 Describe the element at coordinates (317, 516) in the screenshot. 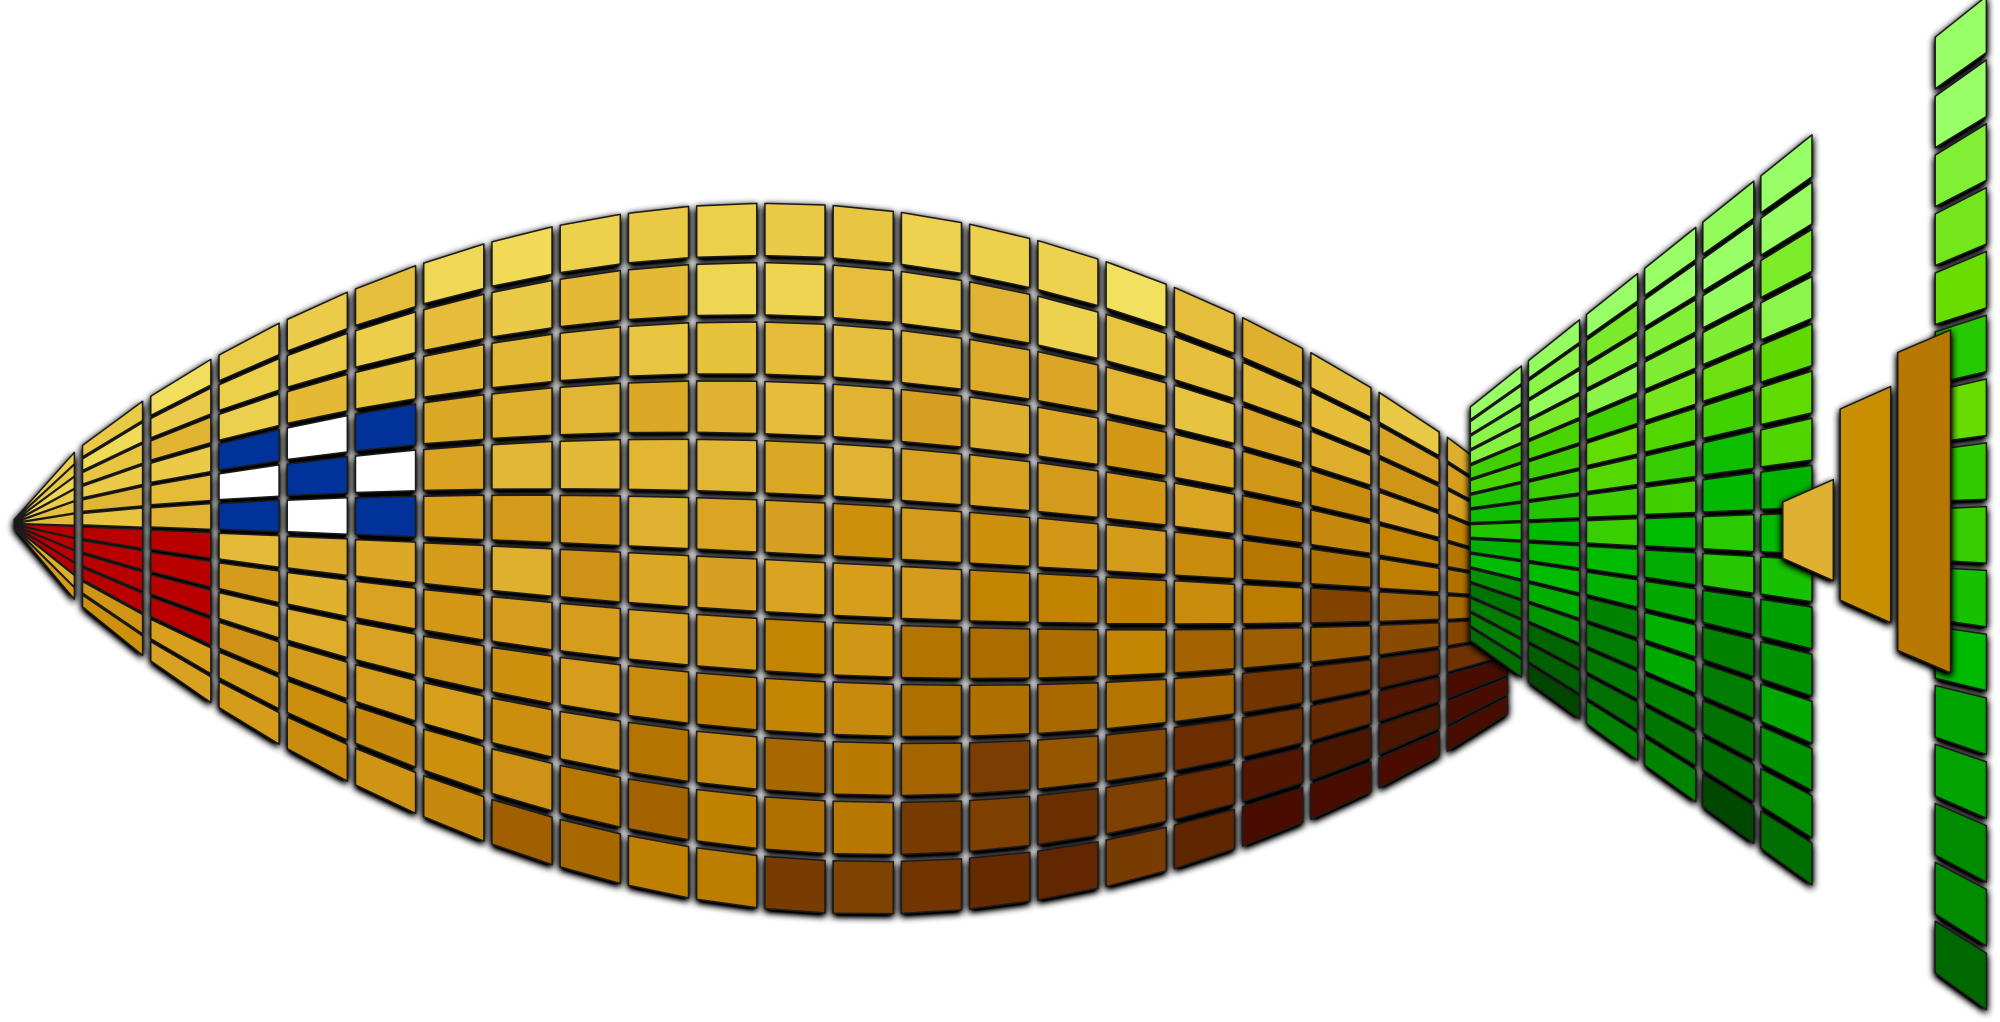

I see `eye-tile` at that location.